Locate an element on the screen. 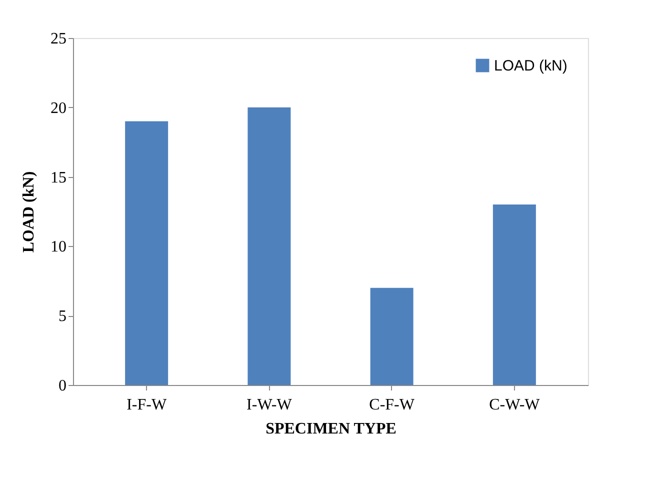  x-tick-label: C-W-W is located at coordinates (515, 405).